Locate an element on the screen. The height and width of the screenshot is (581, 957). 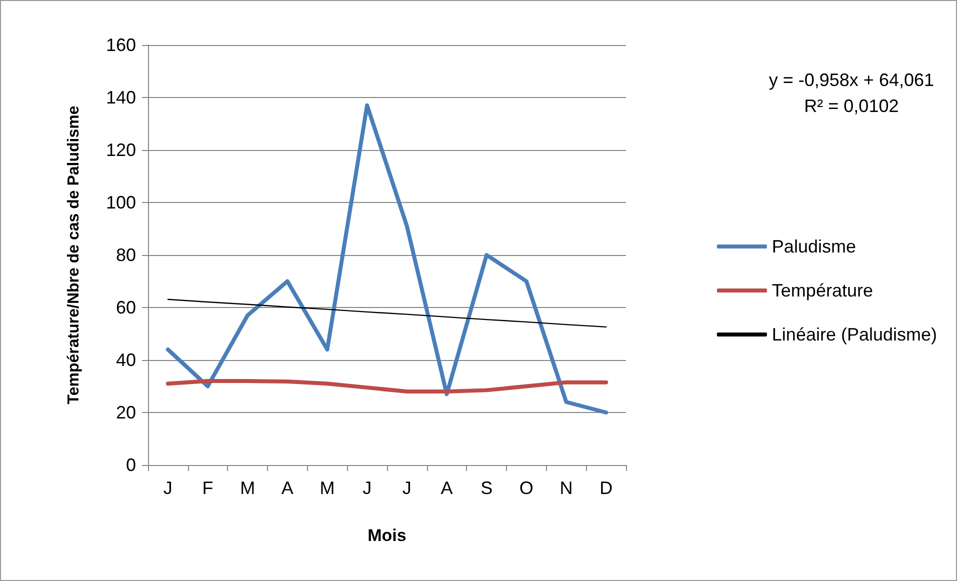
y-tick-label: 100 is located at coordinates (121, 202).